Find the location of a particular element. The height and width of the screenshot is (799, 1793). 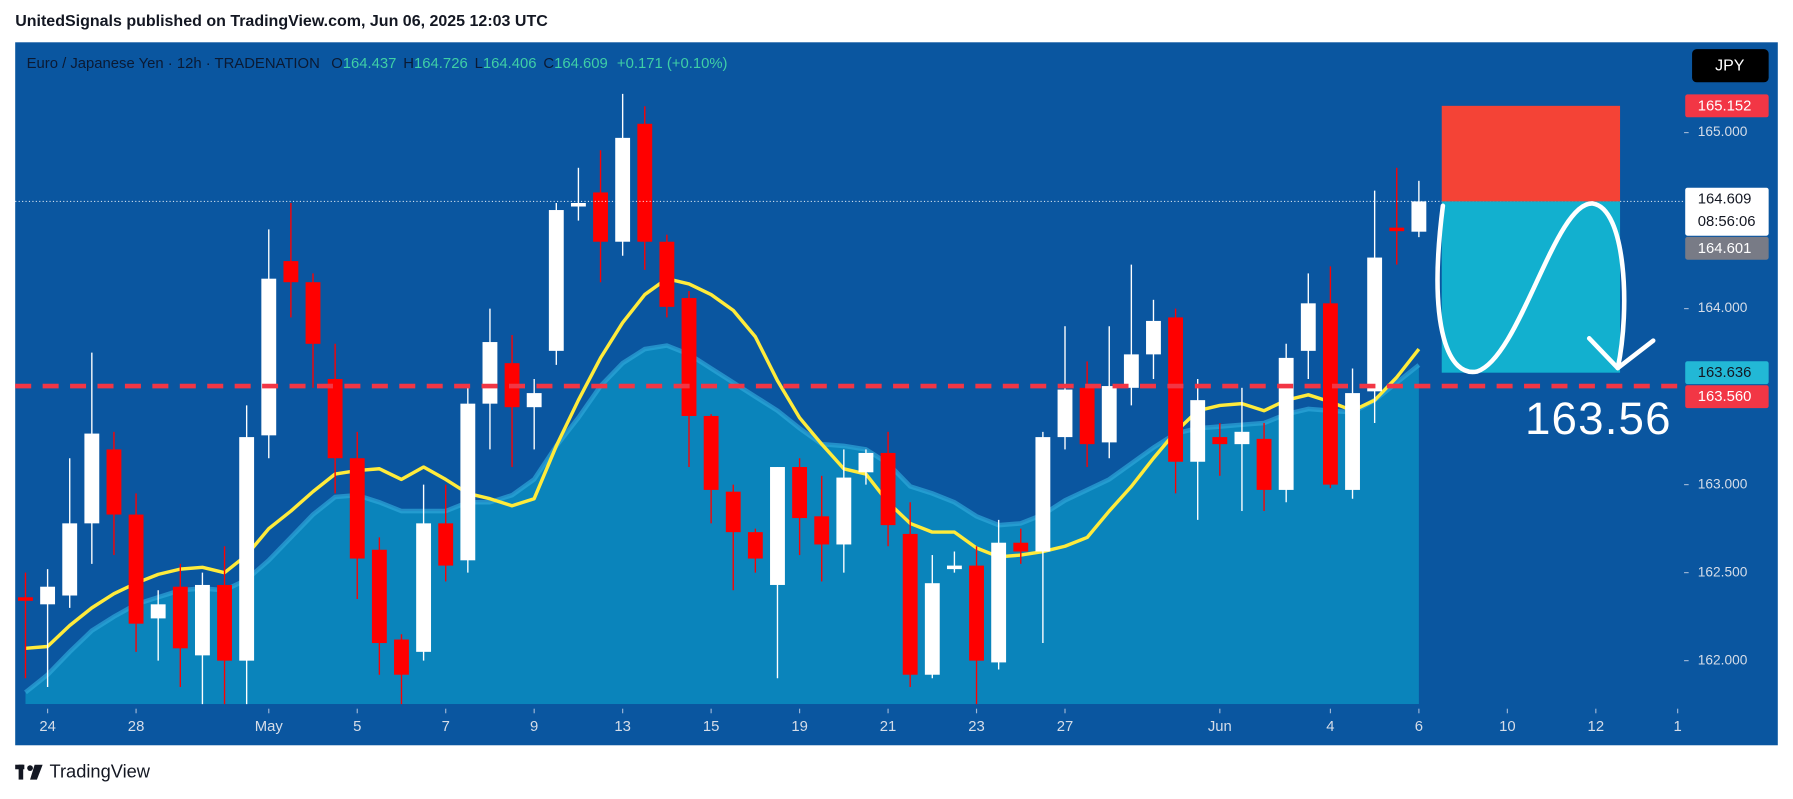

countdown: 08:56:06 is located at coordinates (1727, 222).